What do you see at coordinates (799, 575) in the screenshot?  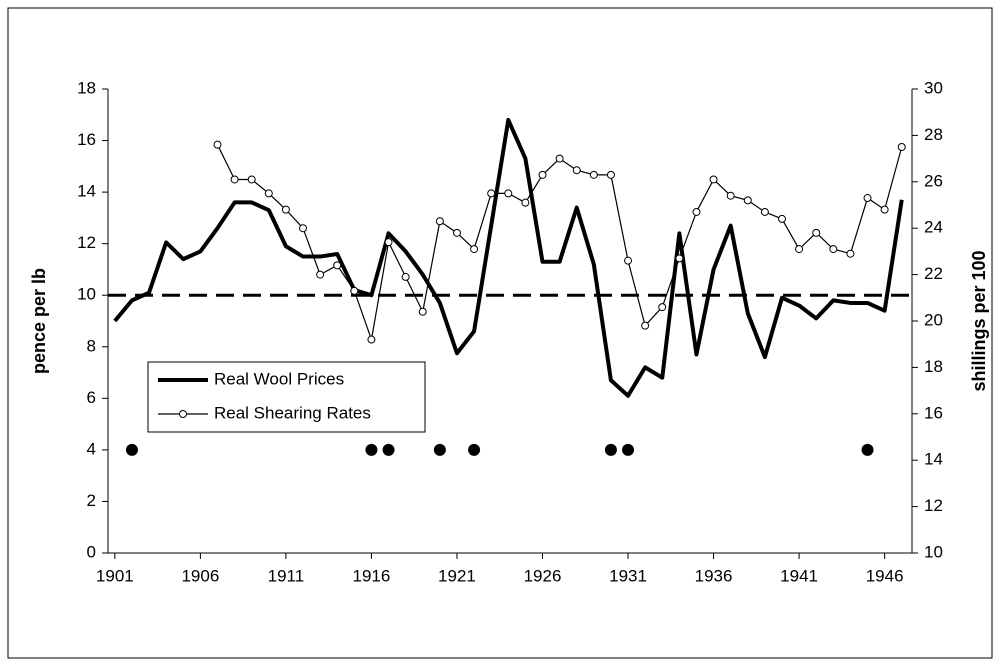 I see `x-tick-label: 1941` at bounding box center [799, 575].